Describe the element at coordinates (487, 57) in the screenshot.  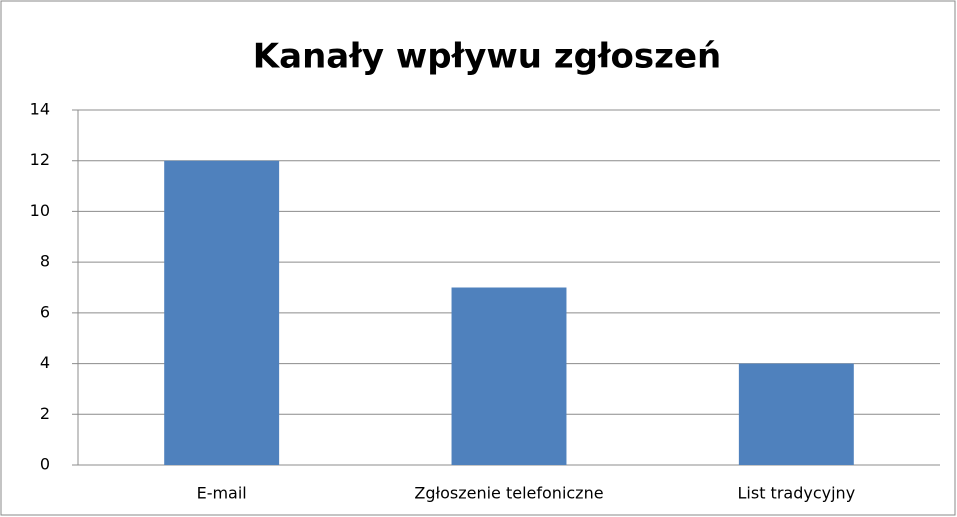
I see `chart-title: Kanały wpływu zgłoszeń` at that location.